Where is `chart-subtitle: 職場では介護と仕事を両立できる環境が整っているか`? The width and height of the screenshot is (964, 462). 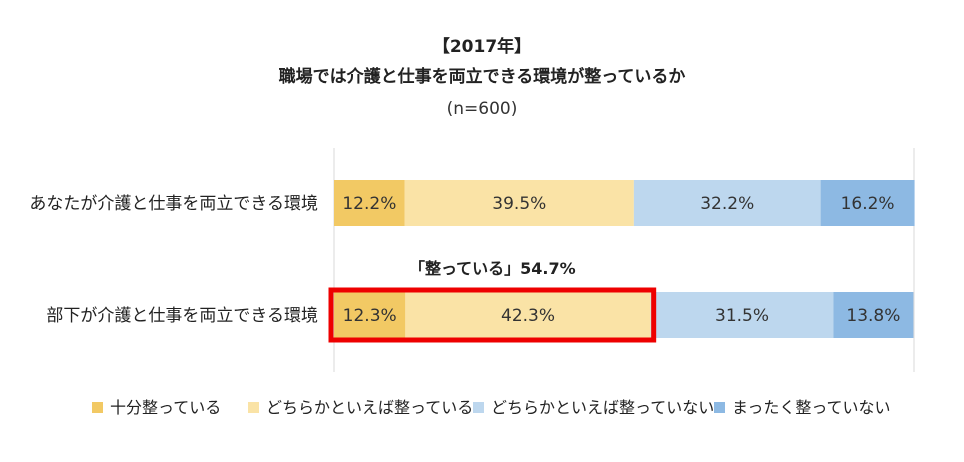
chart-subtitle: 職場では介護と仕事を両立できる環境が整っているか is located at coordinates (482, 76).